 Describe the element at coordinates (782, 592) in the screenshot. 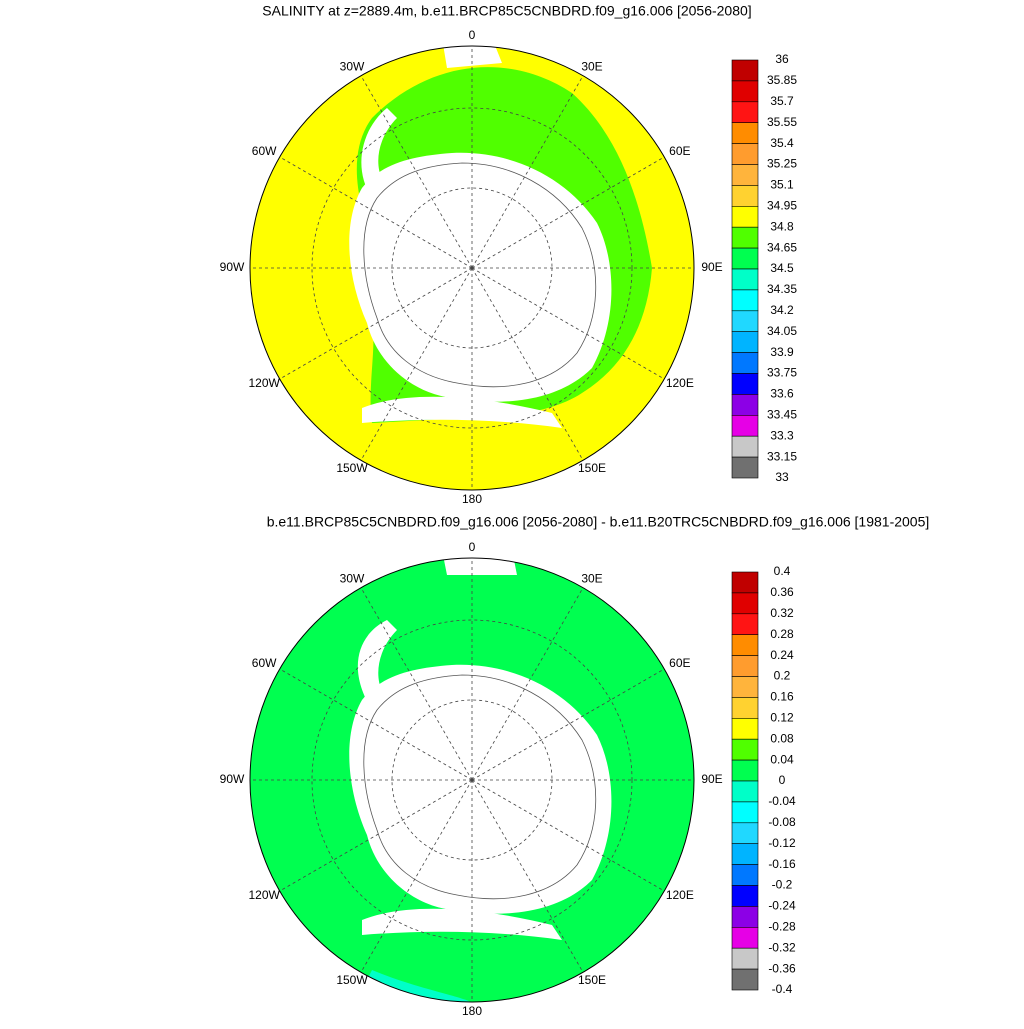

I see `colorbar-label: 0.36` at that location.